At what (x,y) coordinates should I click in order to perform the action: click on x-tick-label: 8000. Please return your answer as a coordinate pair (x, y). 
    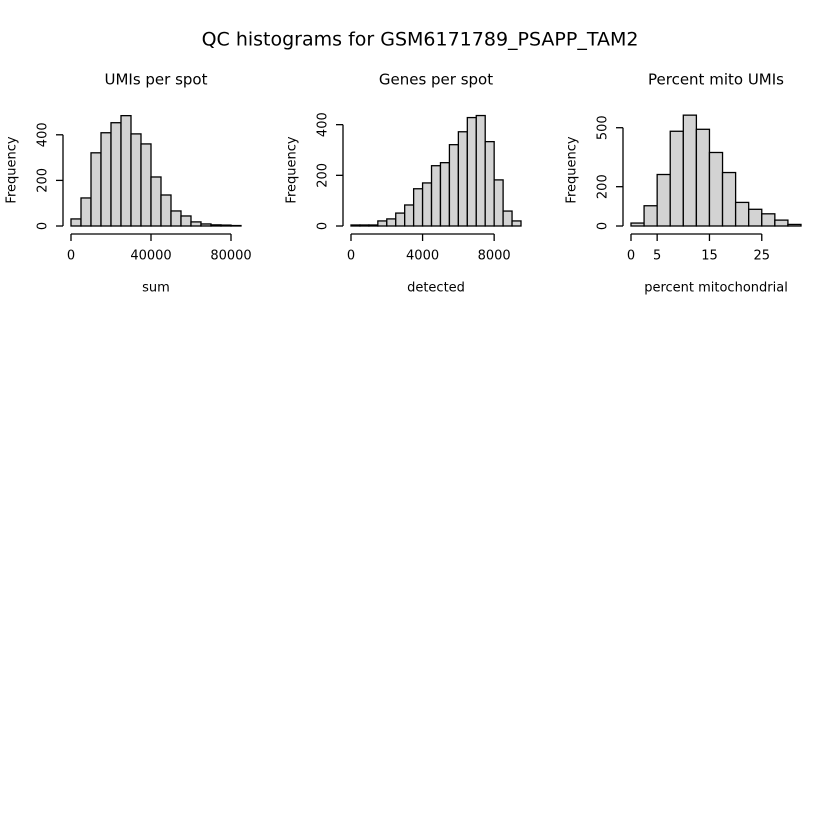
    Looking at the image, I should click on (494, 256).